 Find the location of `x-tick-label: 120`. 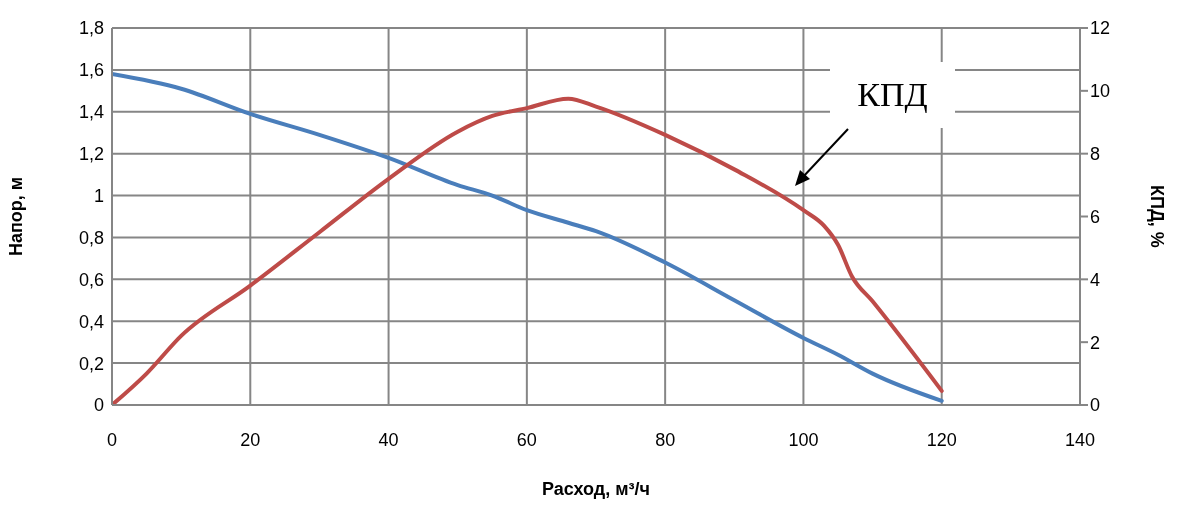

x-tick-label: 120 is located at coordinates (941, 439).